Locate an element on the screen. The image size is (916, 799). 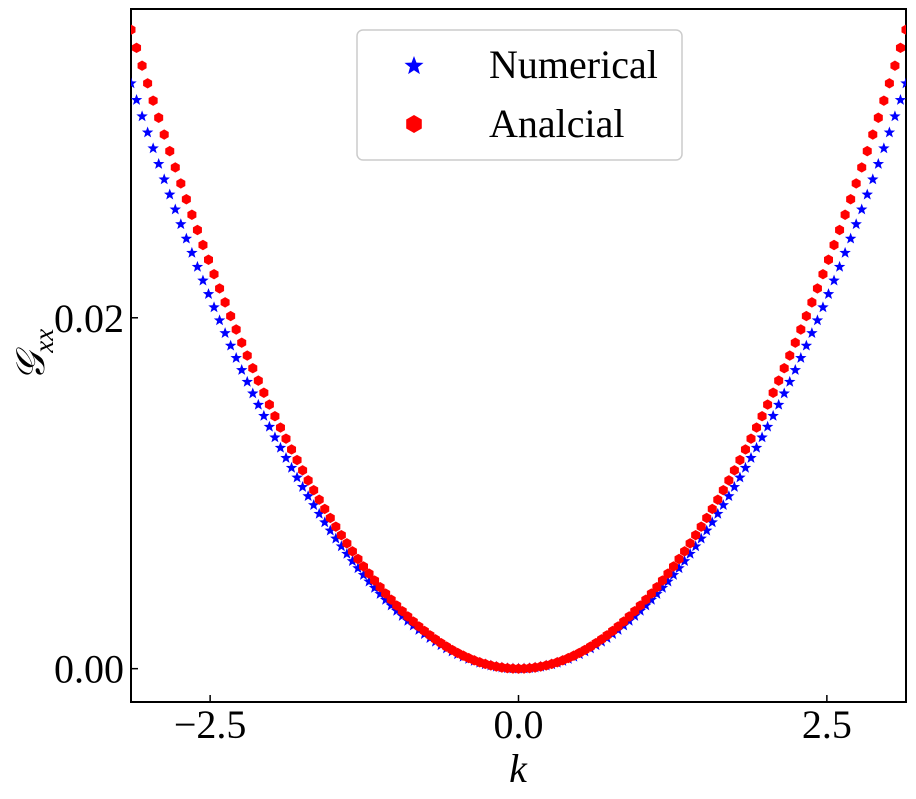
x-tick-label: 0.0 is located at coordinates (519, 724).